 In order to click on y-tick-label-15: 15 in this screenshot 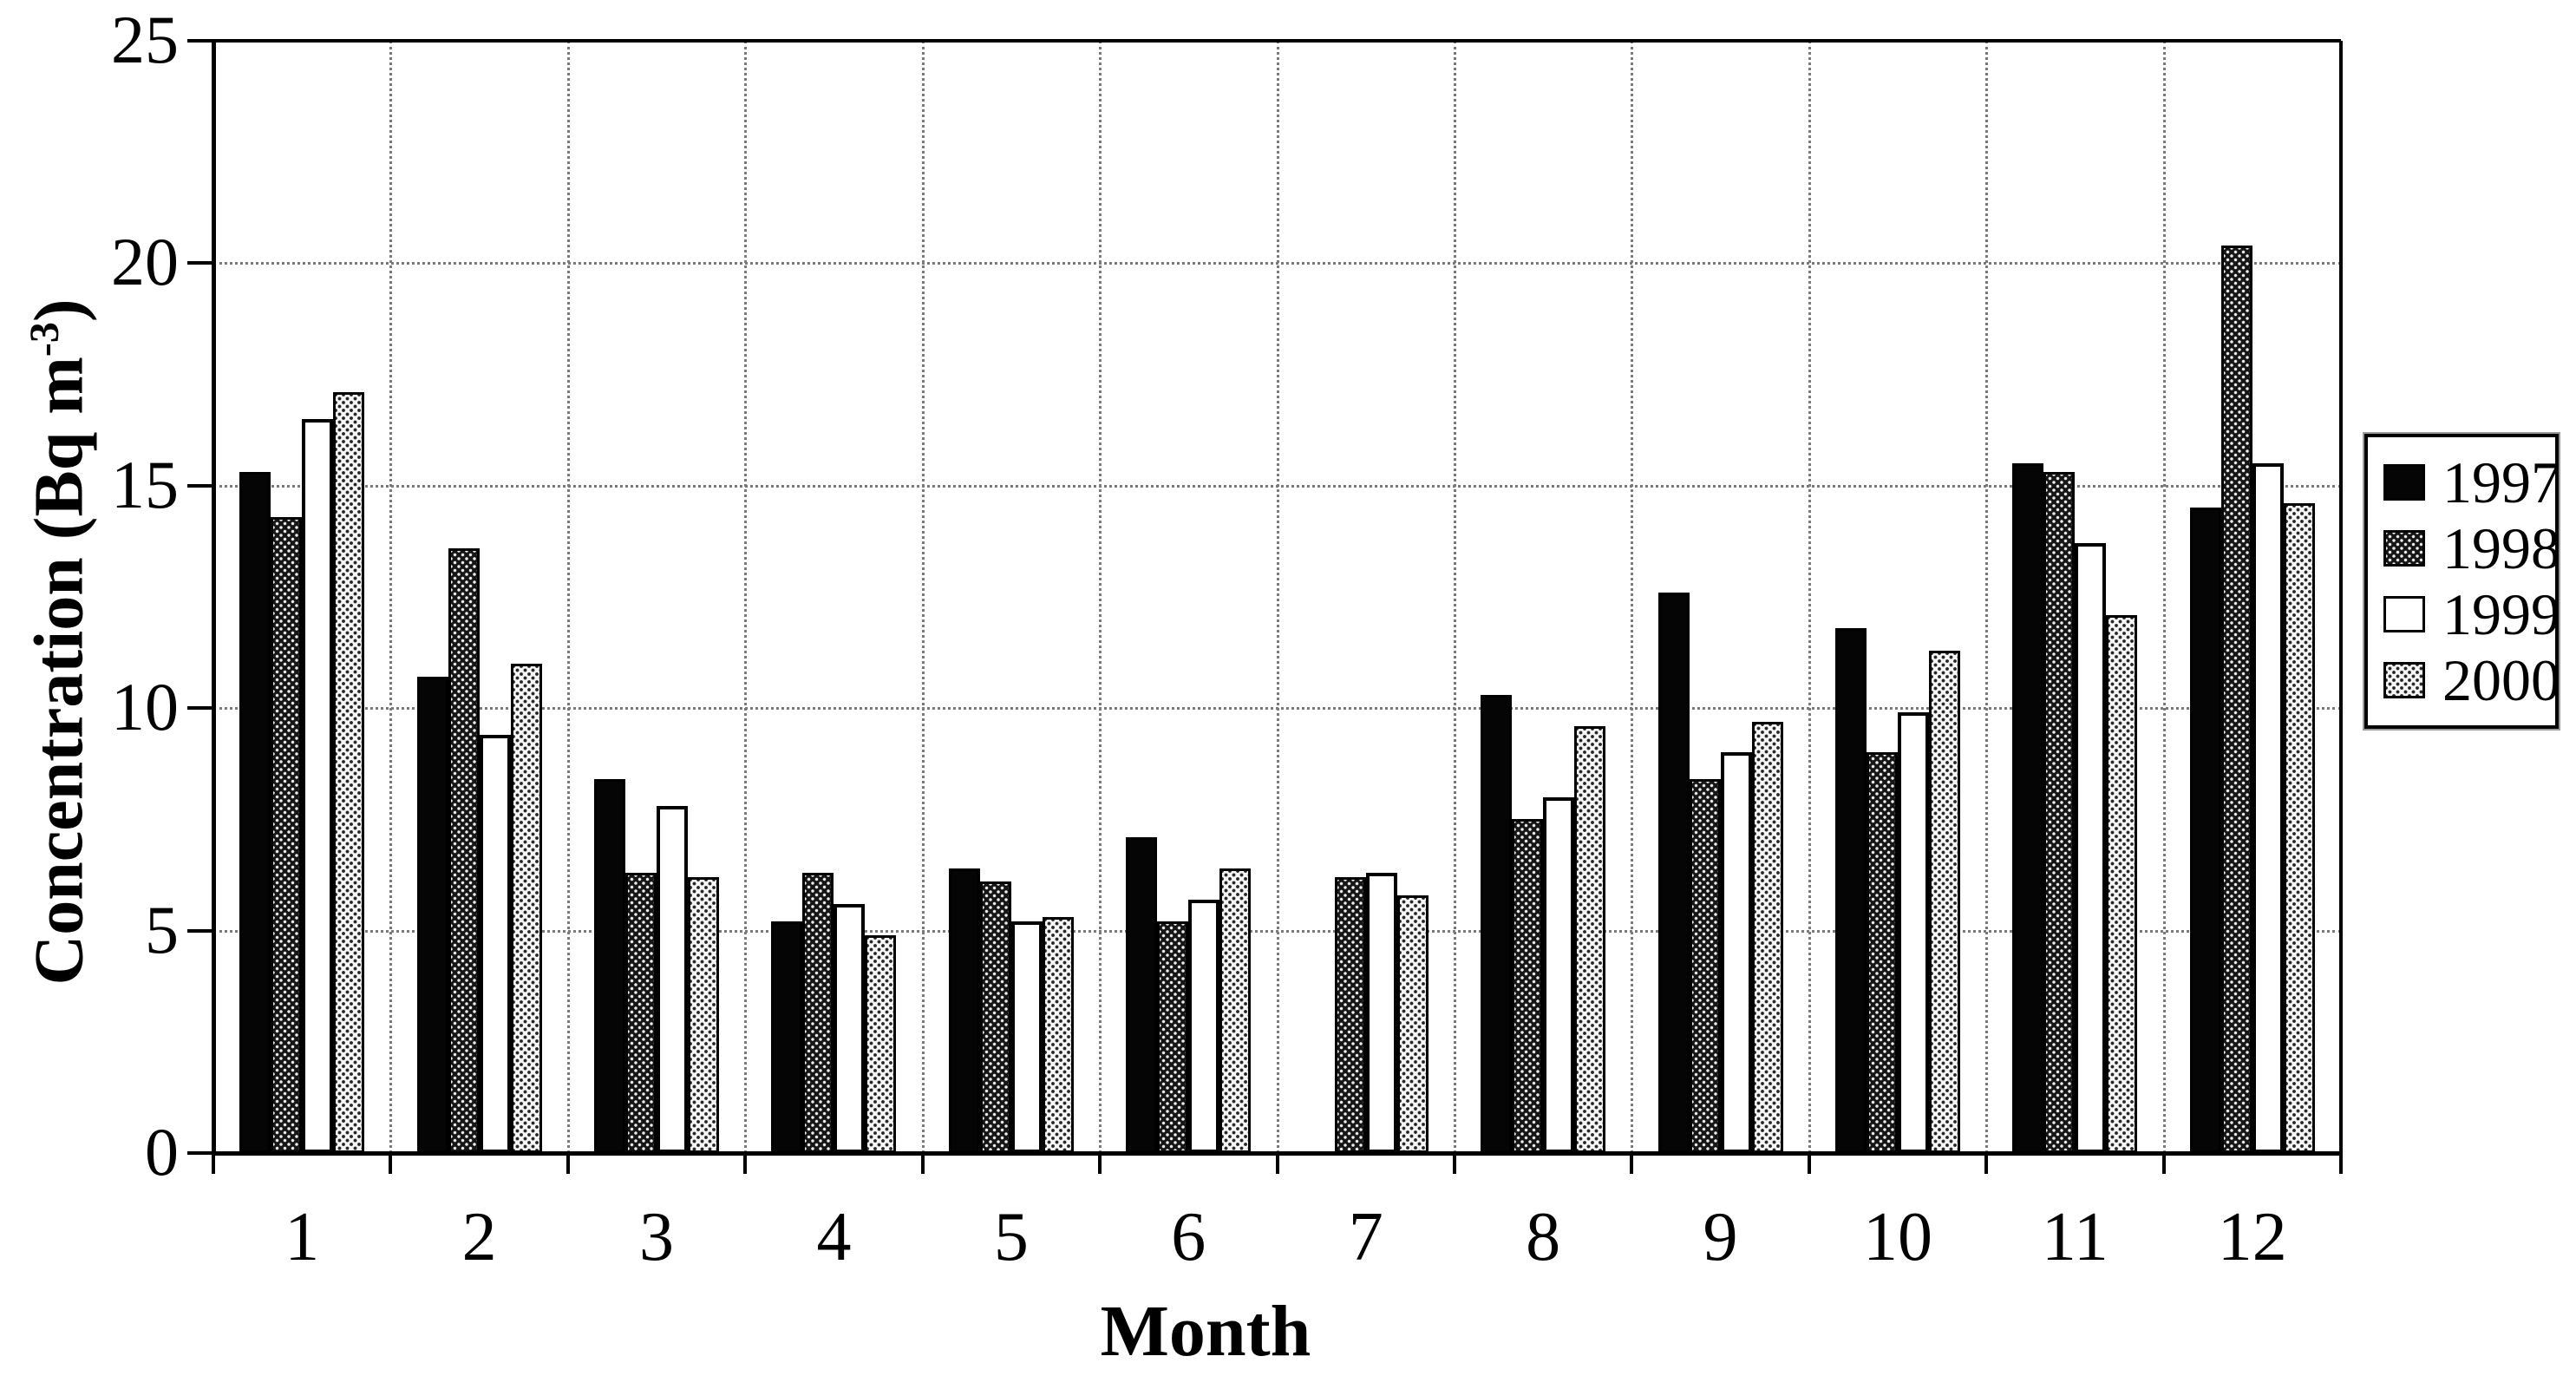, I will do `click(145, 484)`.